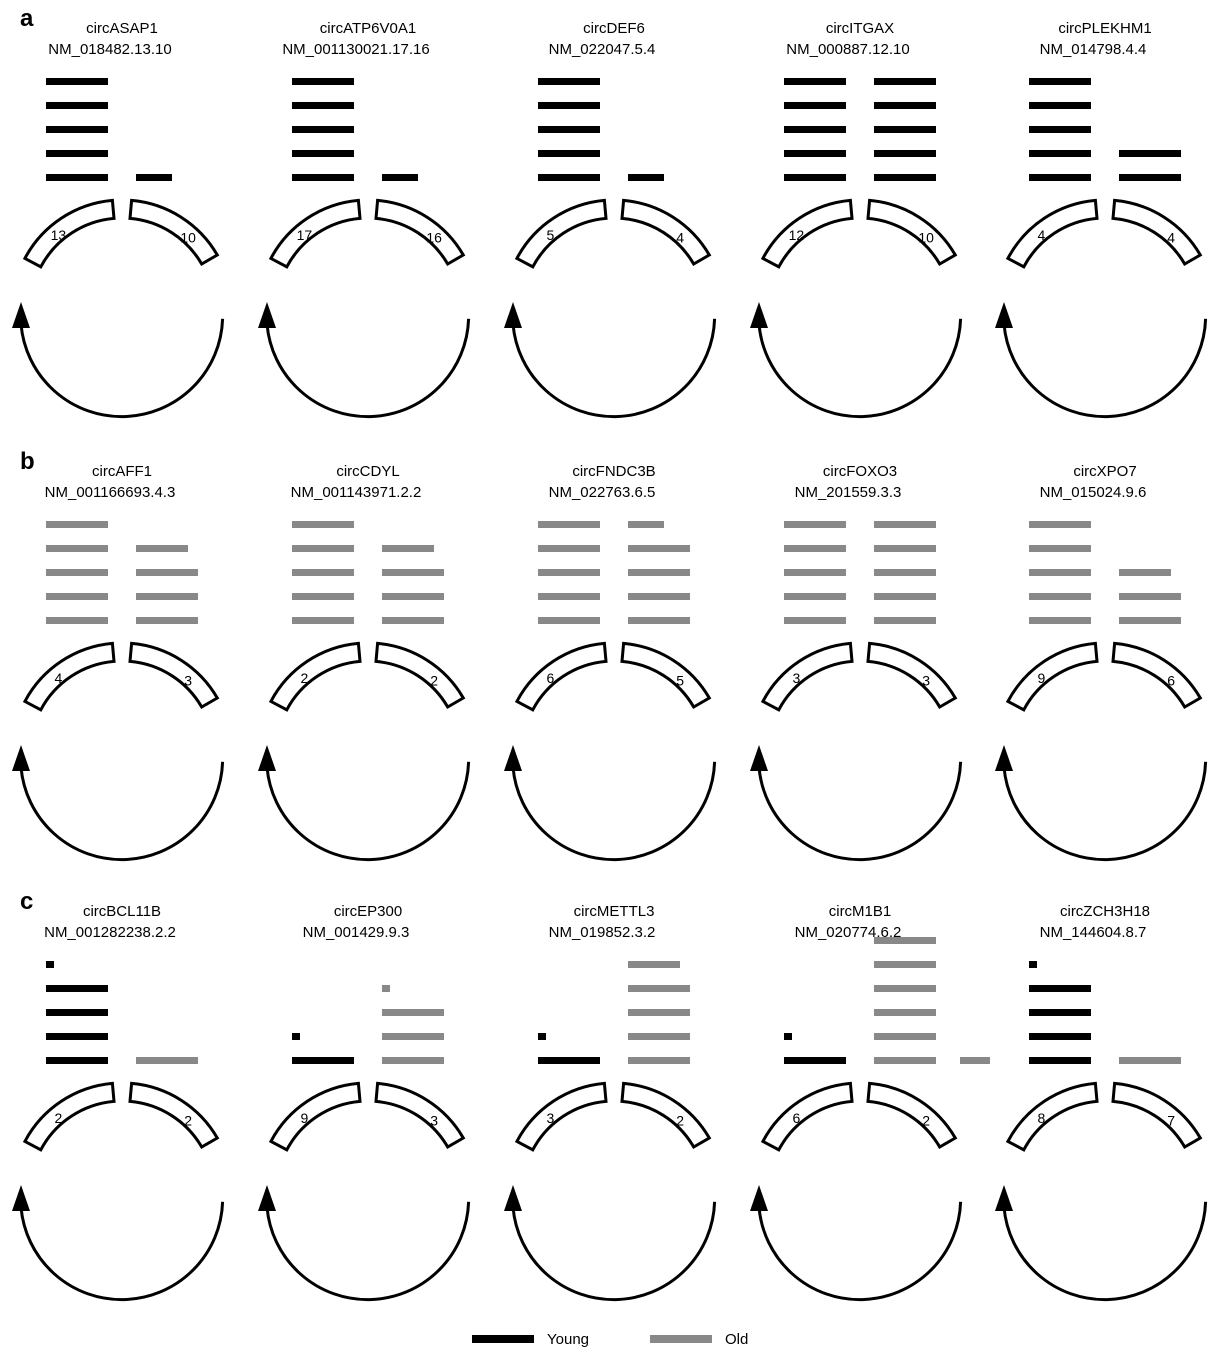 This screenshot has width=1219, height=1353. What do you see at coordinates (109, 49) in the screenshot?
I see `transcript-id: NM_018482.13.10` at bounding box center [109, 49].